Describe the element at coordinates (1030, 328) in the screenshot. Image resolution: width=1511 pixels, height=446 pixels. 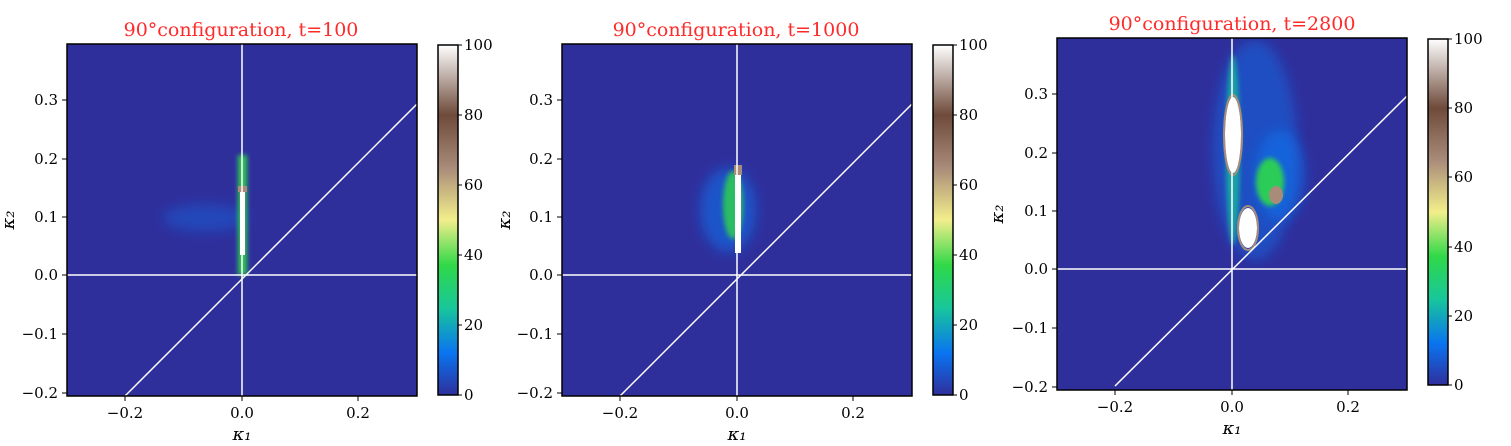
I see `panel-3-ytick-label: −0.1` at that location.